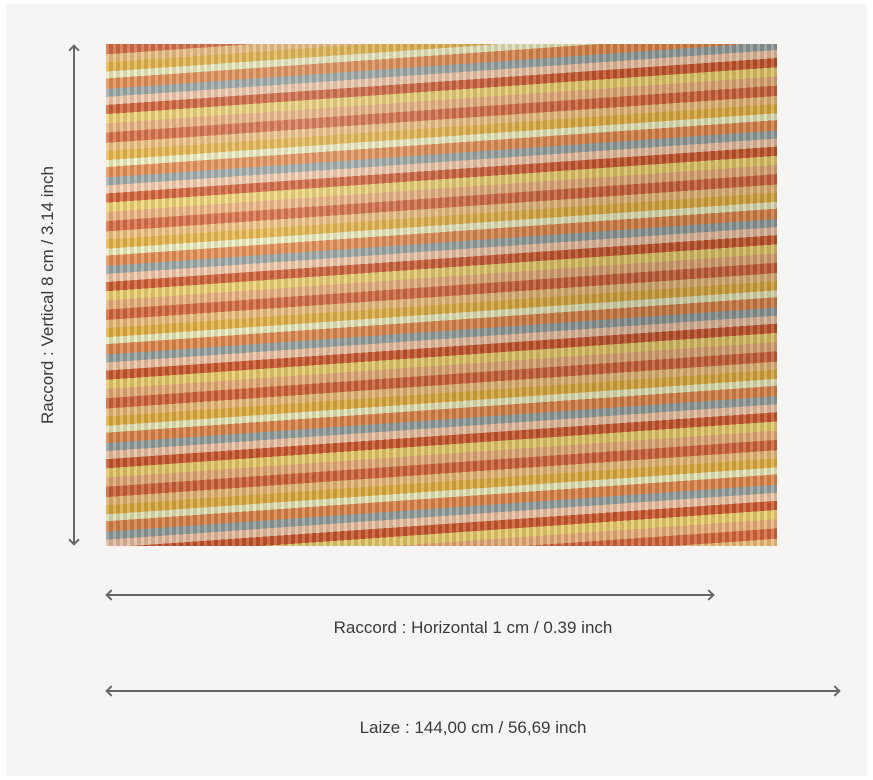  What do you see at coordinates (473, 727) in the screenshot?
I see `fabric-width-label: Laize : 144,00 cm / 56,69 inch` at bounding box center [473, 727].